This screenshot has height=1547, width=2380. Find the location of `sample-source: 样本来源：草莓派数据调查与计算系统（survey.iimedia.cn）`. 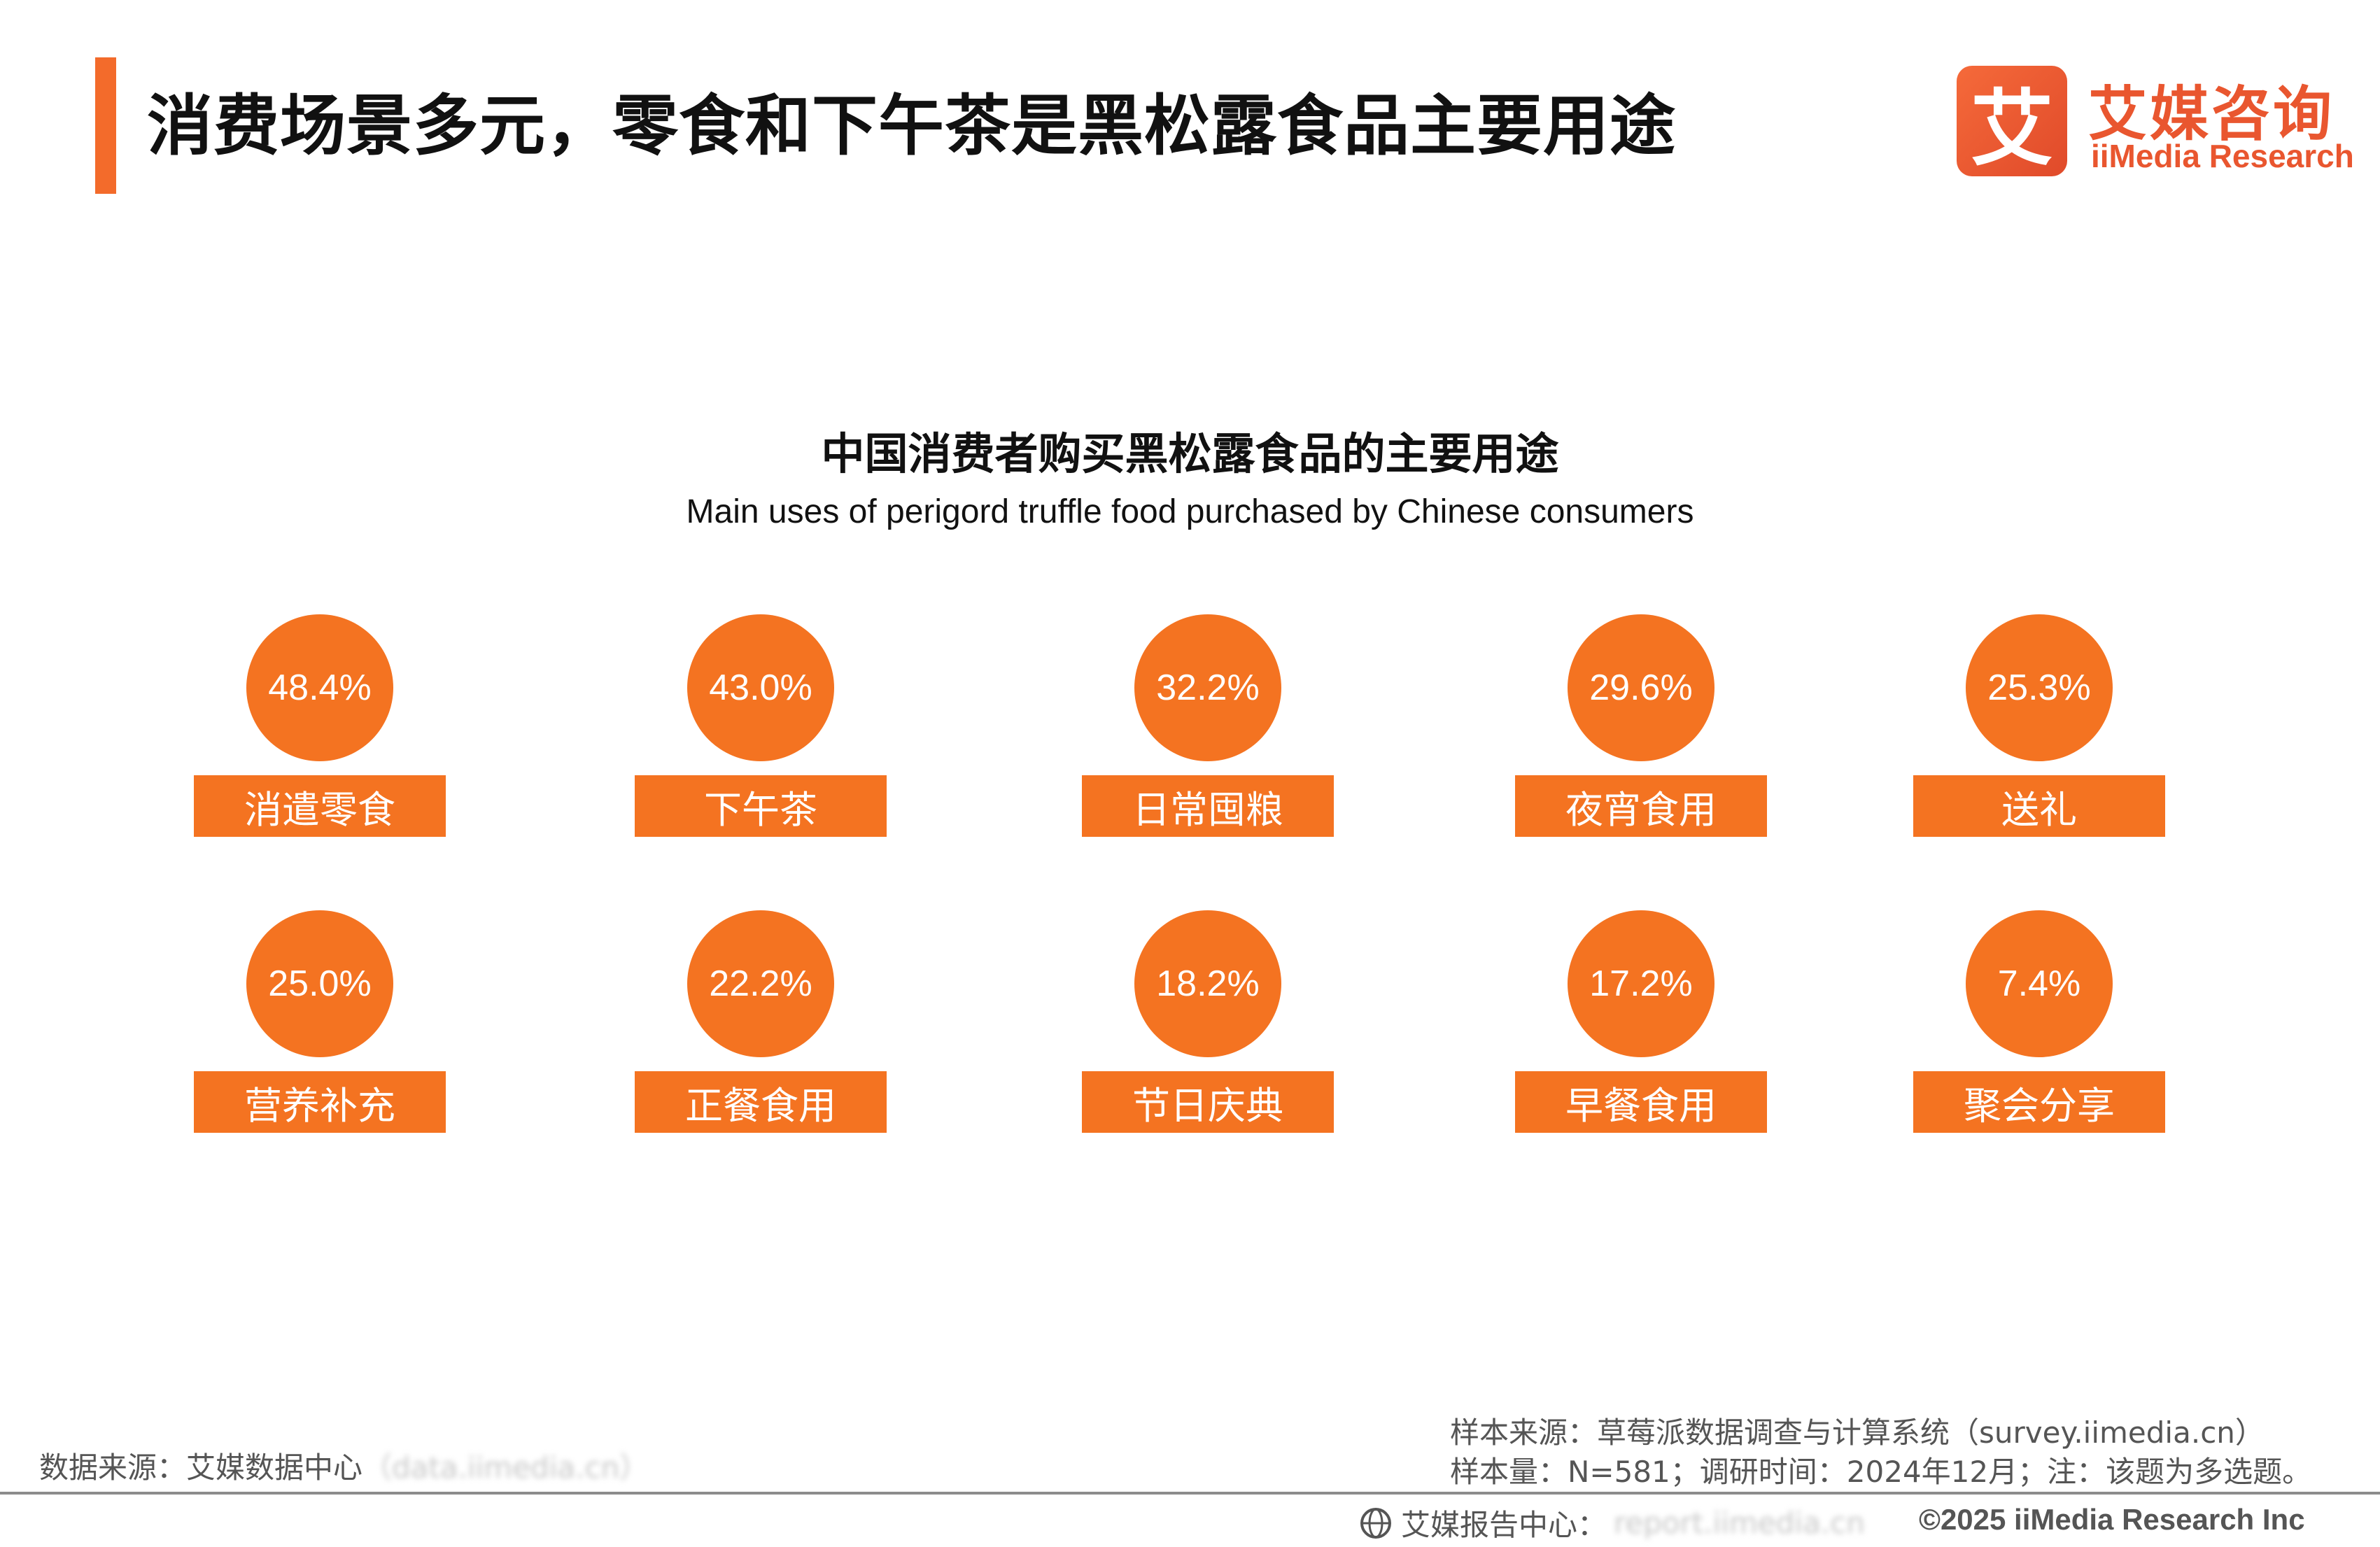

sample-source: 样本来源：草莓派数据调查与计算系统（survey.iimedia.cn） is located at coordinates (1857, 1432).